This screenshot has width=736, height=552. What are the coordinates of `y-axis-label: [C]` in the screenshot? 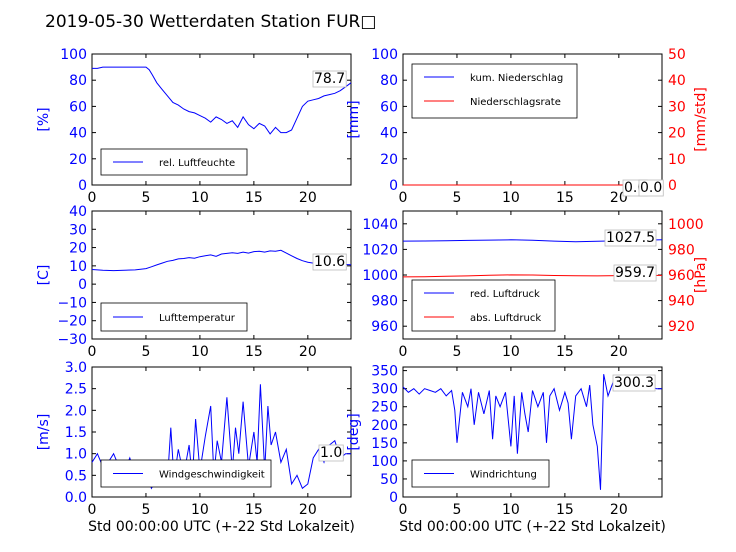 It's located at (44, 275).